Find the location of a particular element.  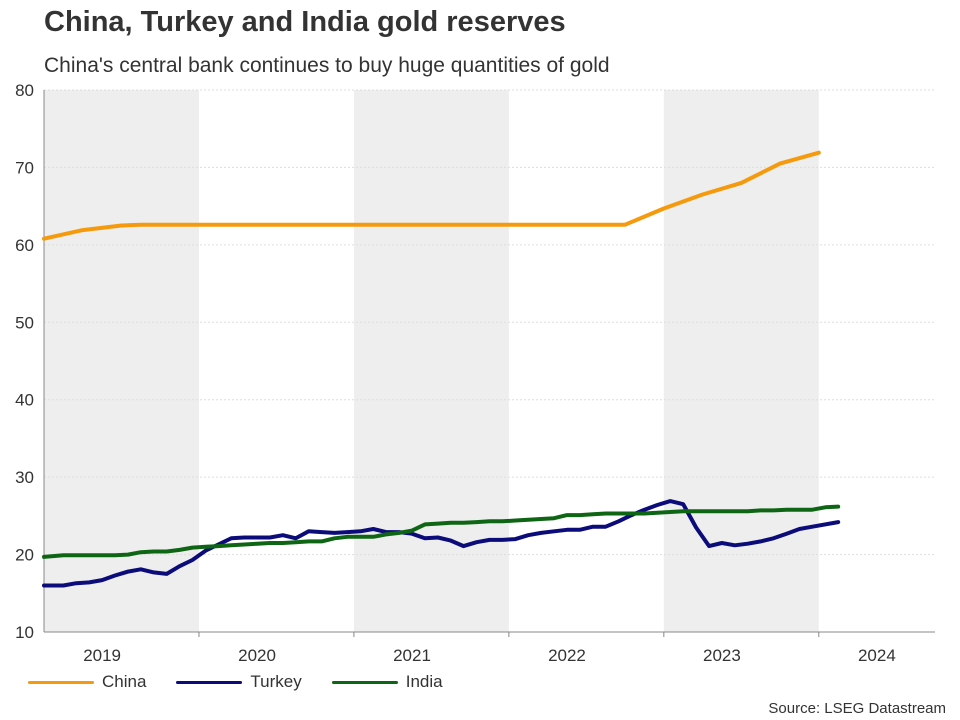

legend-label-china: China is located at coordinates (124, 681).